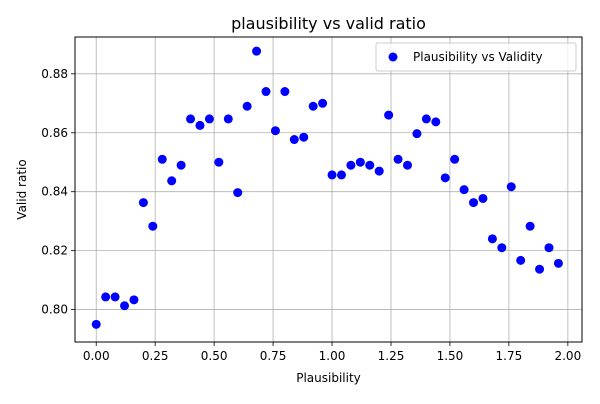 The image size is (600, 404). What do you see at coordinates (54, 251) in the screenshot?
I see `y-tick-label: 0.82` at bounding box center [54, 251].